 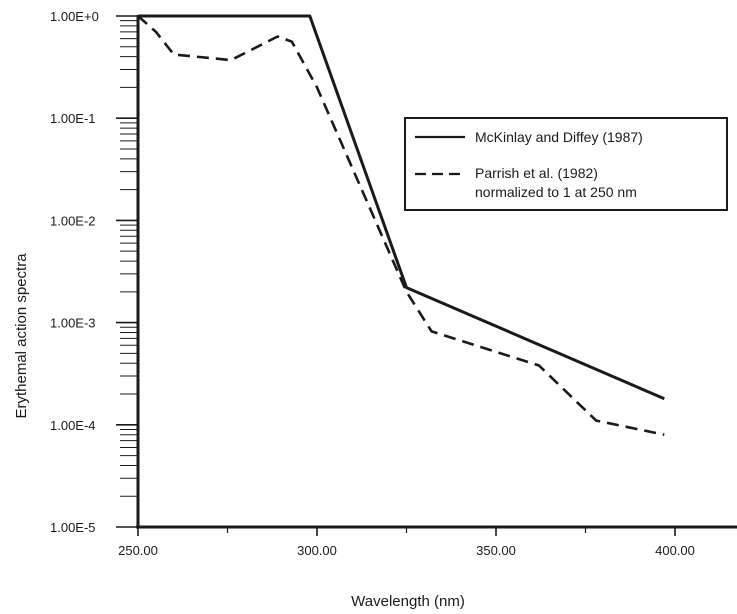 What do you see at coordinates (73, 425) in the screenshot?
I see `y-tick-label: 1.00E-4` at bounding box center [73, 425].